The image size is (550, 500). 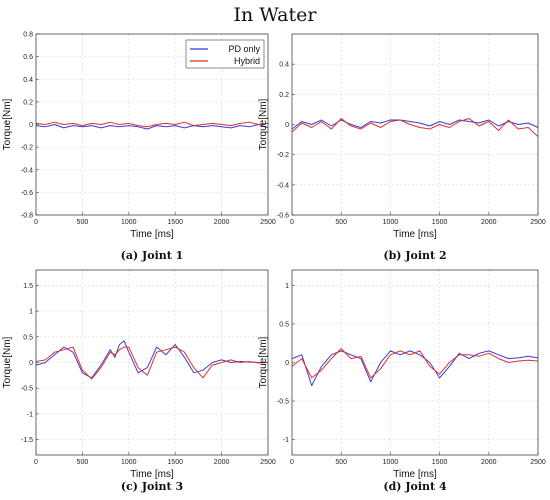 I want to click on y-tick-label: -1.5, so click(x=27, y=440).